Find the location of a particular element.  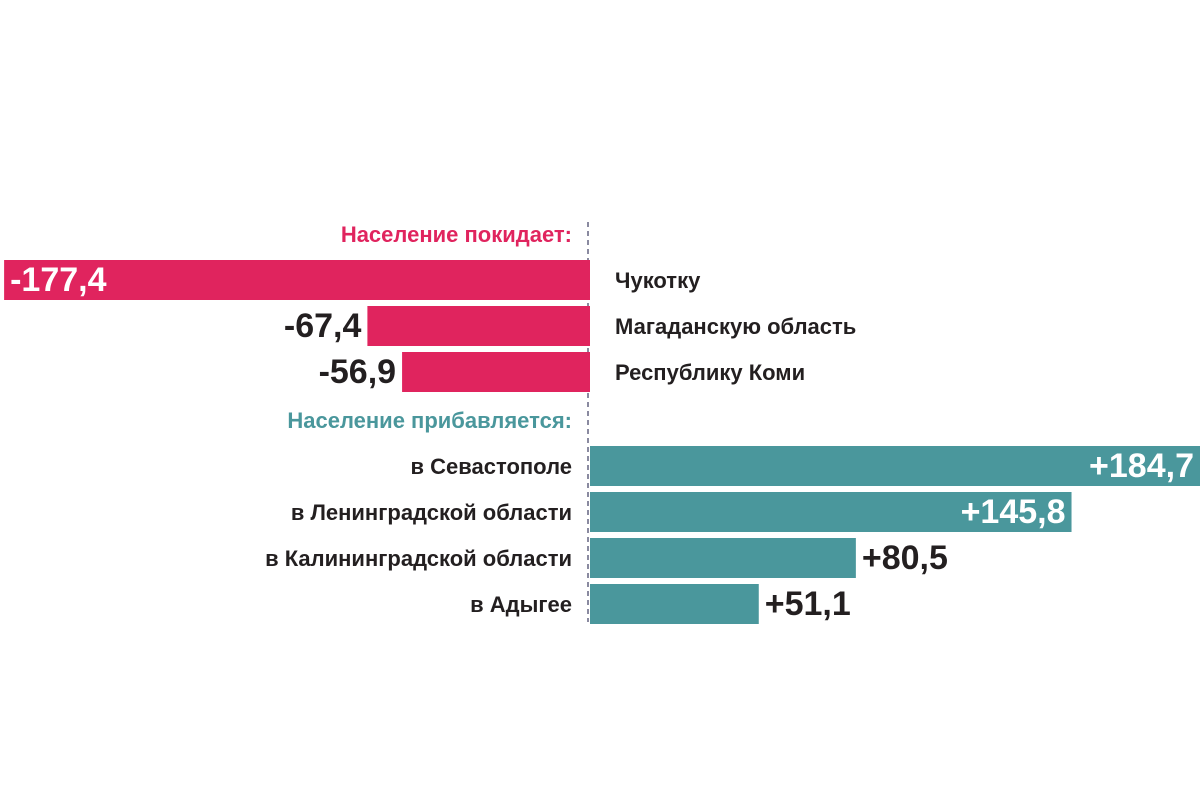

category-label: в Адыгее is located at coordinates (521, 604).